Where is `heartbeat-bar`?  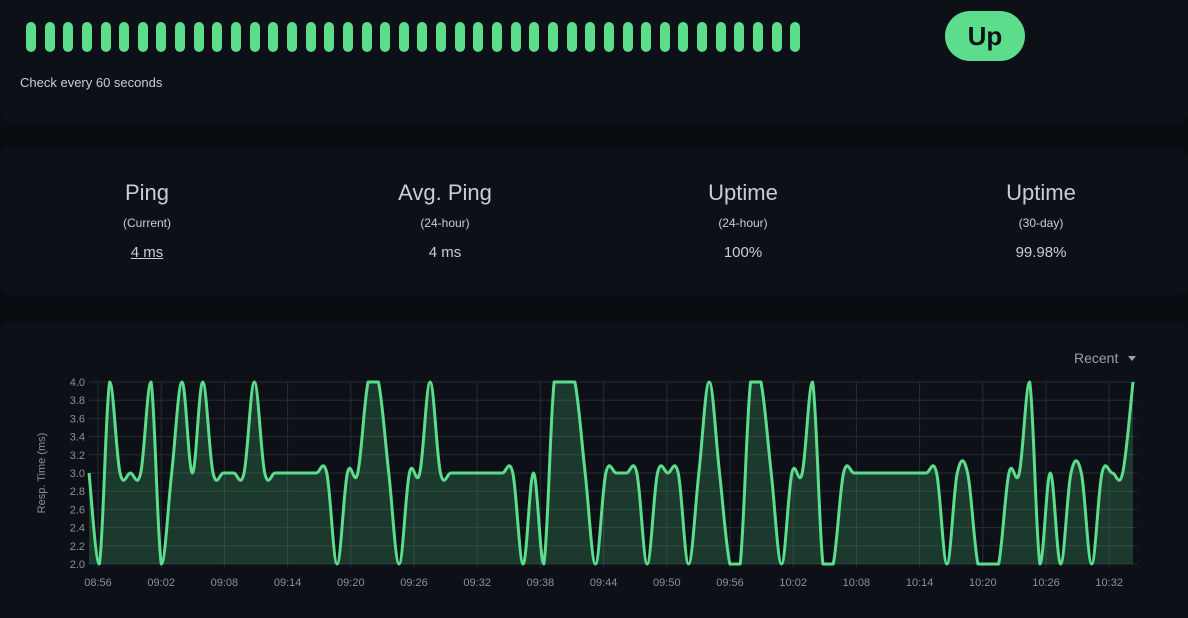 heartbeat-bar is located at coordinates (417, 37).